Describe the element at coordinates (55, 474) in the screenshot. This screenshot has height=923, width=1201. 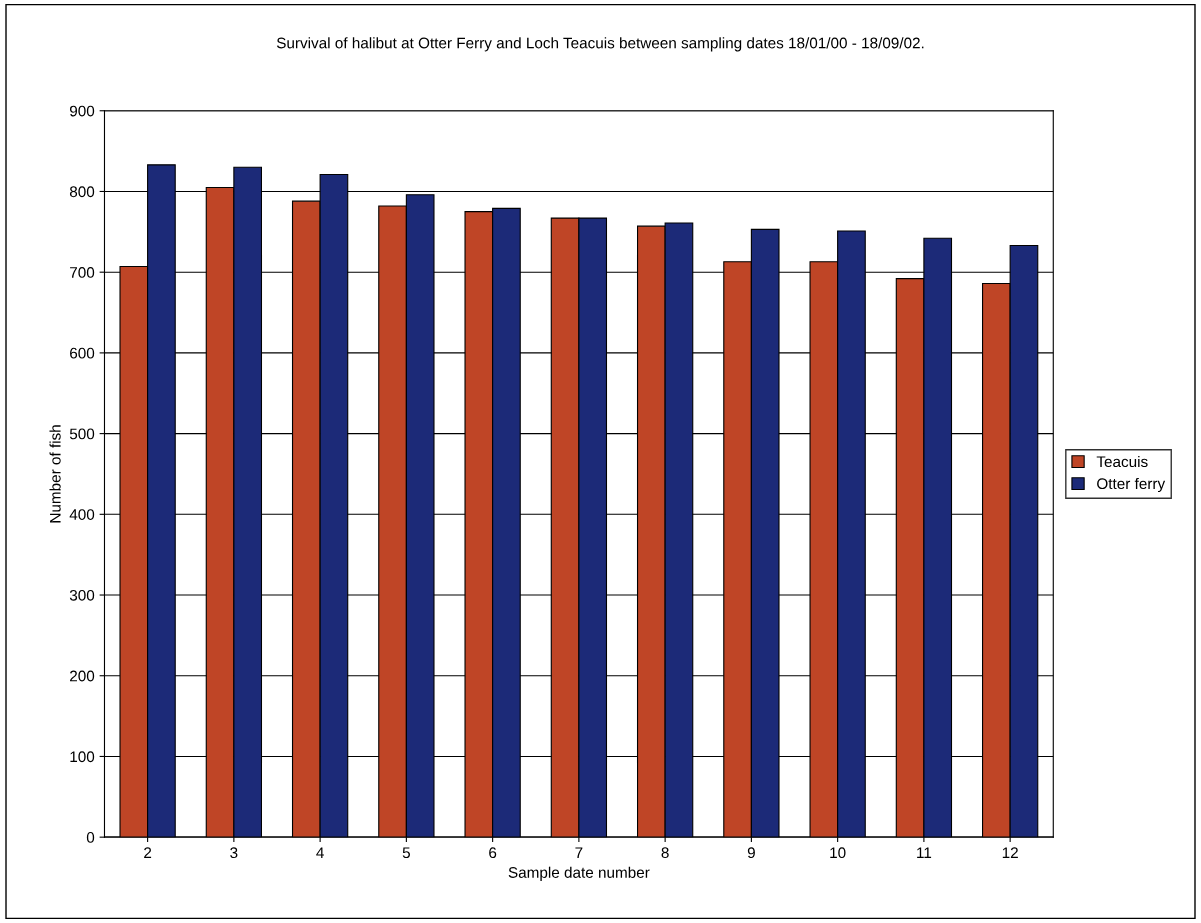
I see `y-axis-title: Number of fish` at that location.